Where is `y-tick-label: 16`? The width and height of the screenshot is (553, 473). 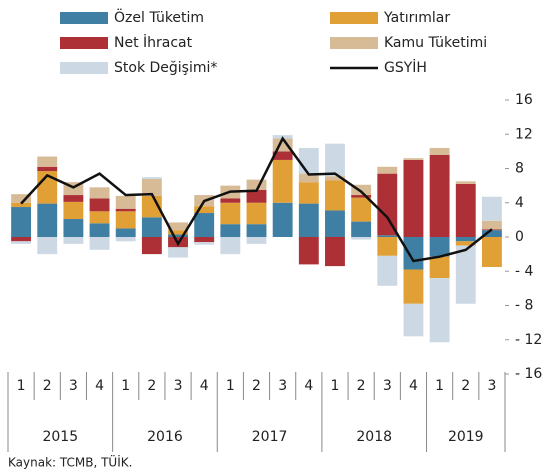 y-tick-label: 16 is located at coordinates (524, 100).